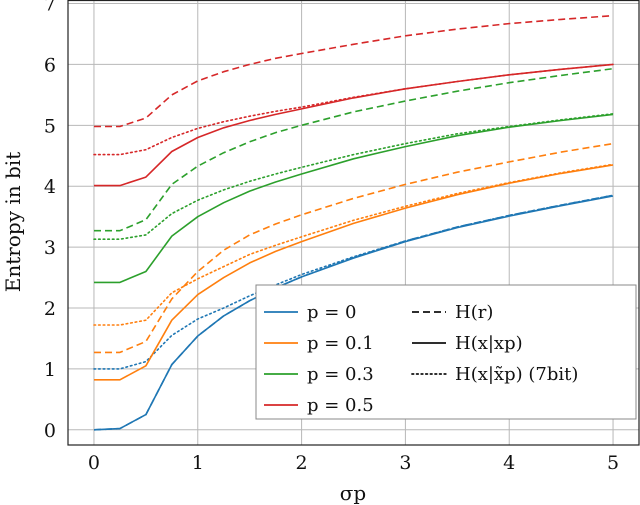 The width and height of the screenshot is (640, 505). What do you see at coordinates (332, 312) in the screenshot?
I see `legend-label: p = 0` at bounding box center [332, 312].